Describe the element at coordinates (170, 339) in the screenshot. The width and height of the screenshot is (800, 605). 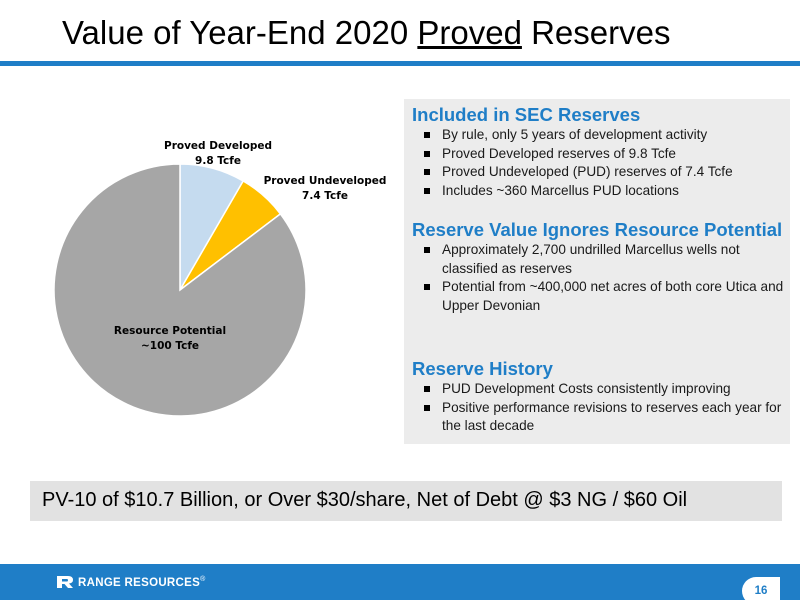
I see `pie-label-resource-potential: Resource Potential ~100 Tcfe` at that location.